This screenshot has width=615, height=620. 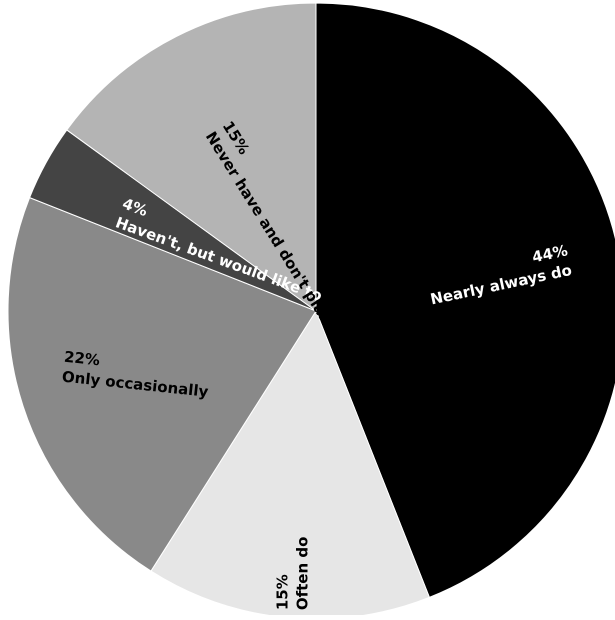 What do you see at coordinates (302, 574) in the screenshot?
I see `pie-category-label: Often do` at bounding box center [302, 574].